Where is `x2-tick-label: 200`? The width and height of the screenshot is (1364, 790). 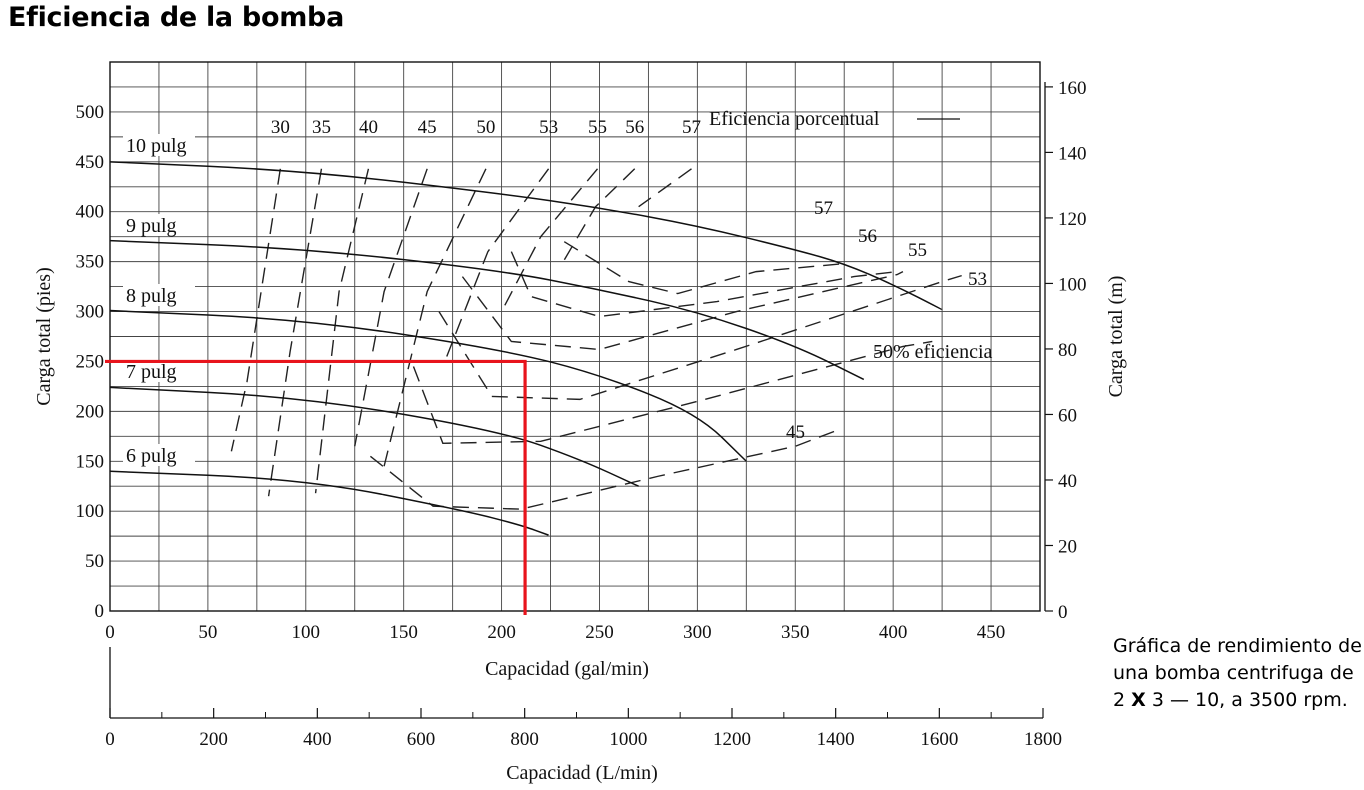 x2-tick-label: 200 is located at coordinates (213, 739).